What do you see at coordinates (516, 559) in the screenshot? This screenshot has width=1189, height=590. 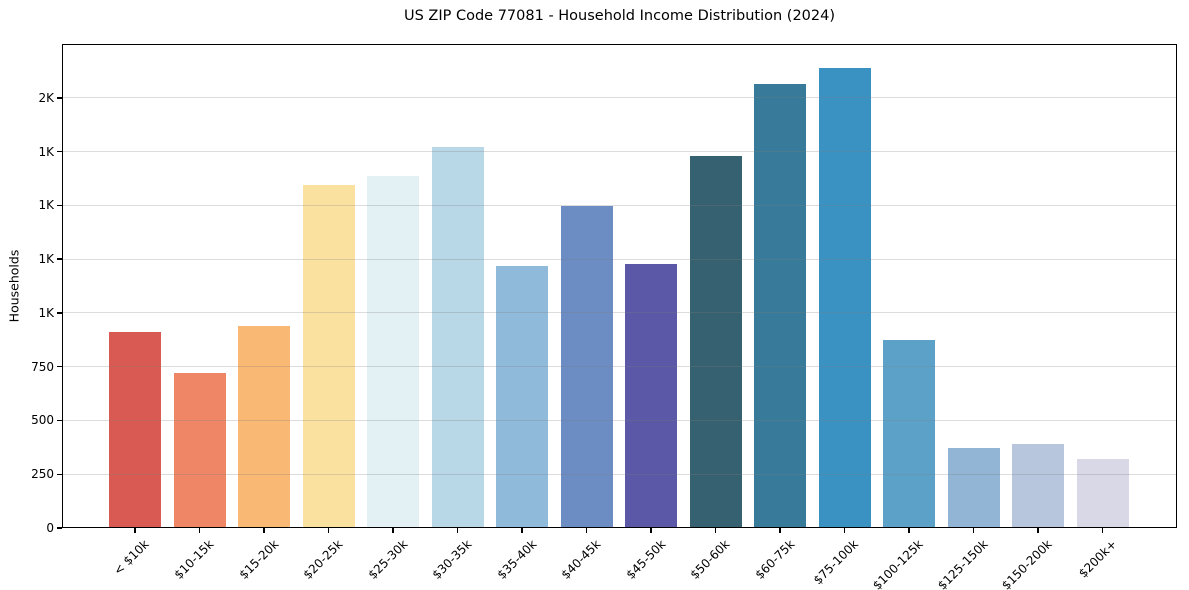 I see `x-tick-label: $35-40k` at bounding box center [516, 559].